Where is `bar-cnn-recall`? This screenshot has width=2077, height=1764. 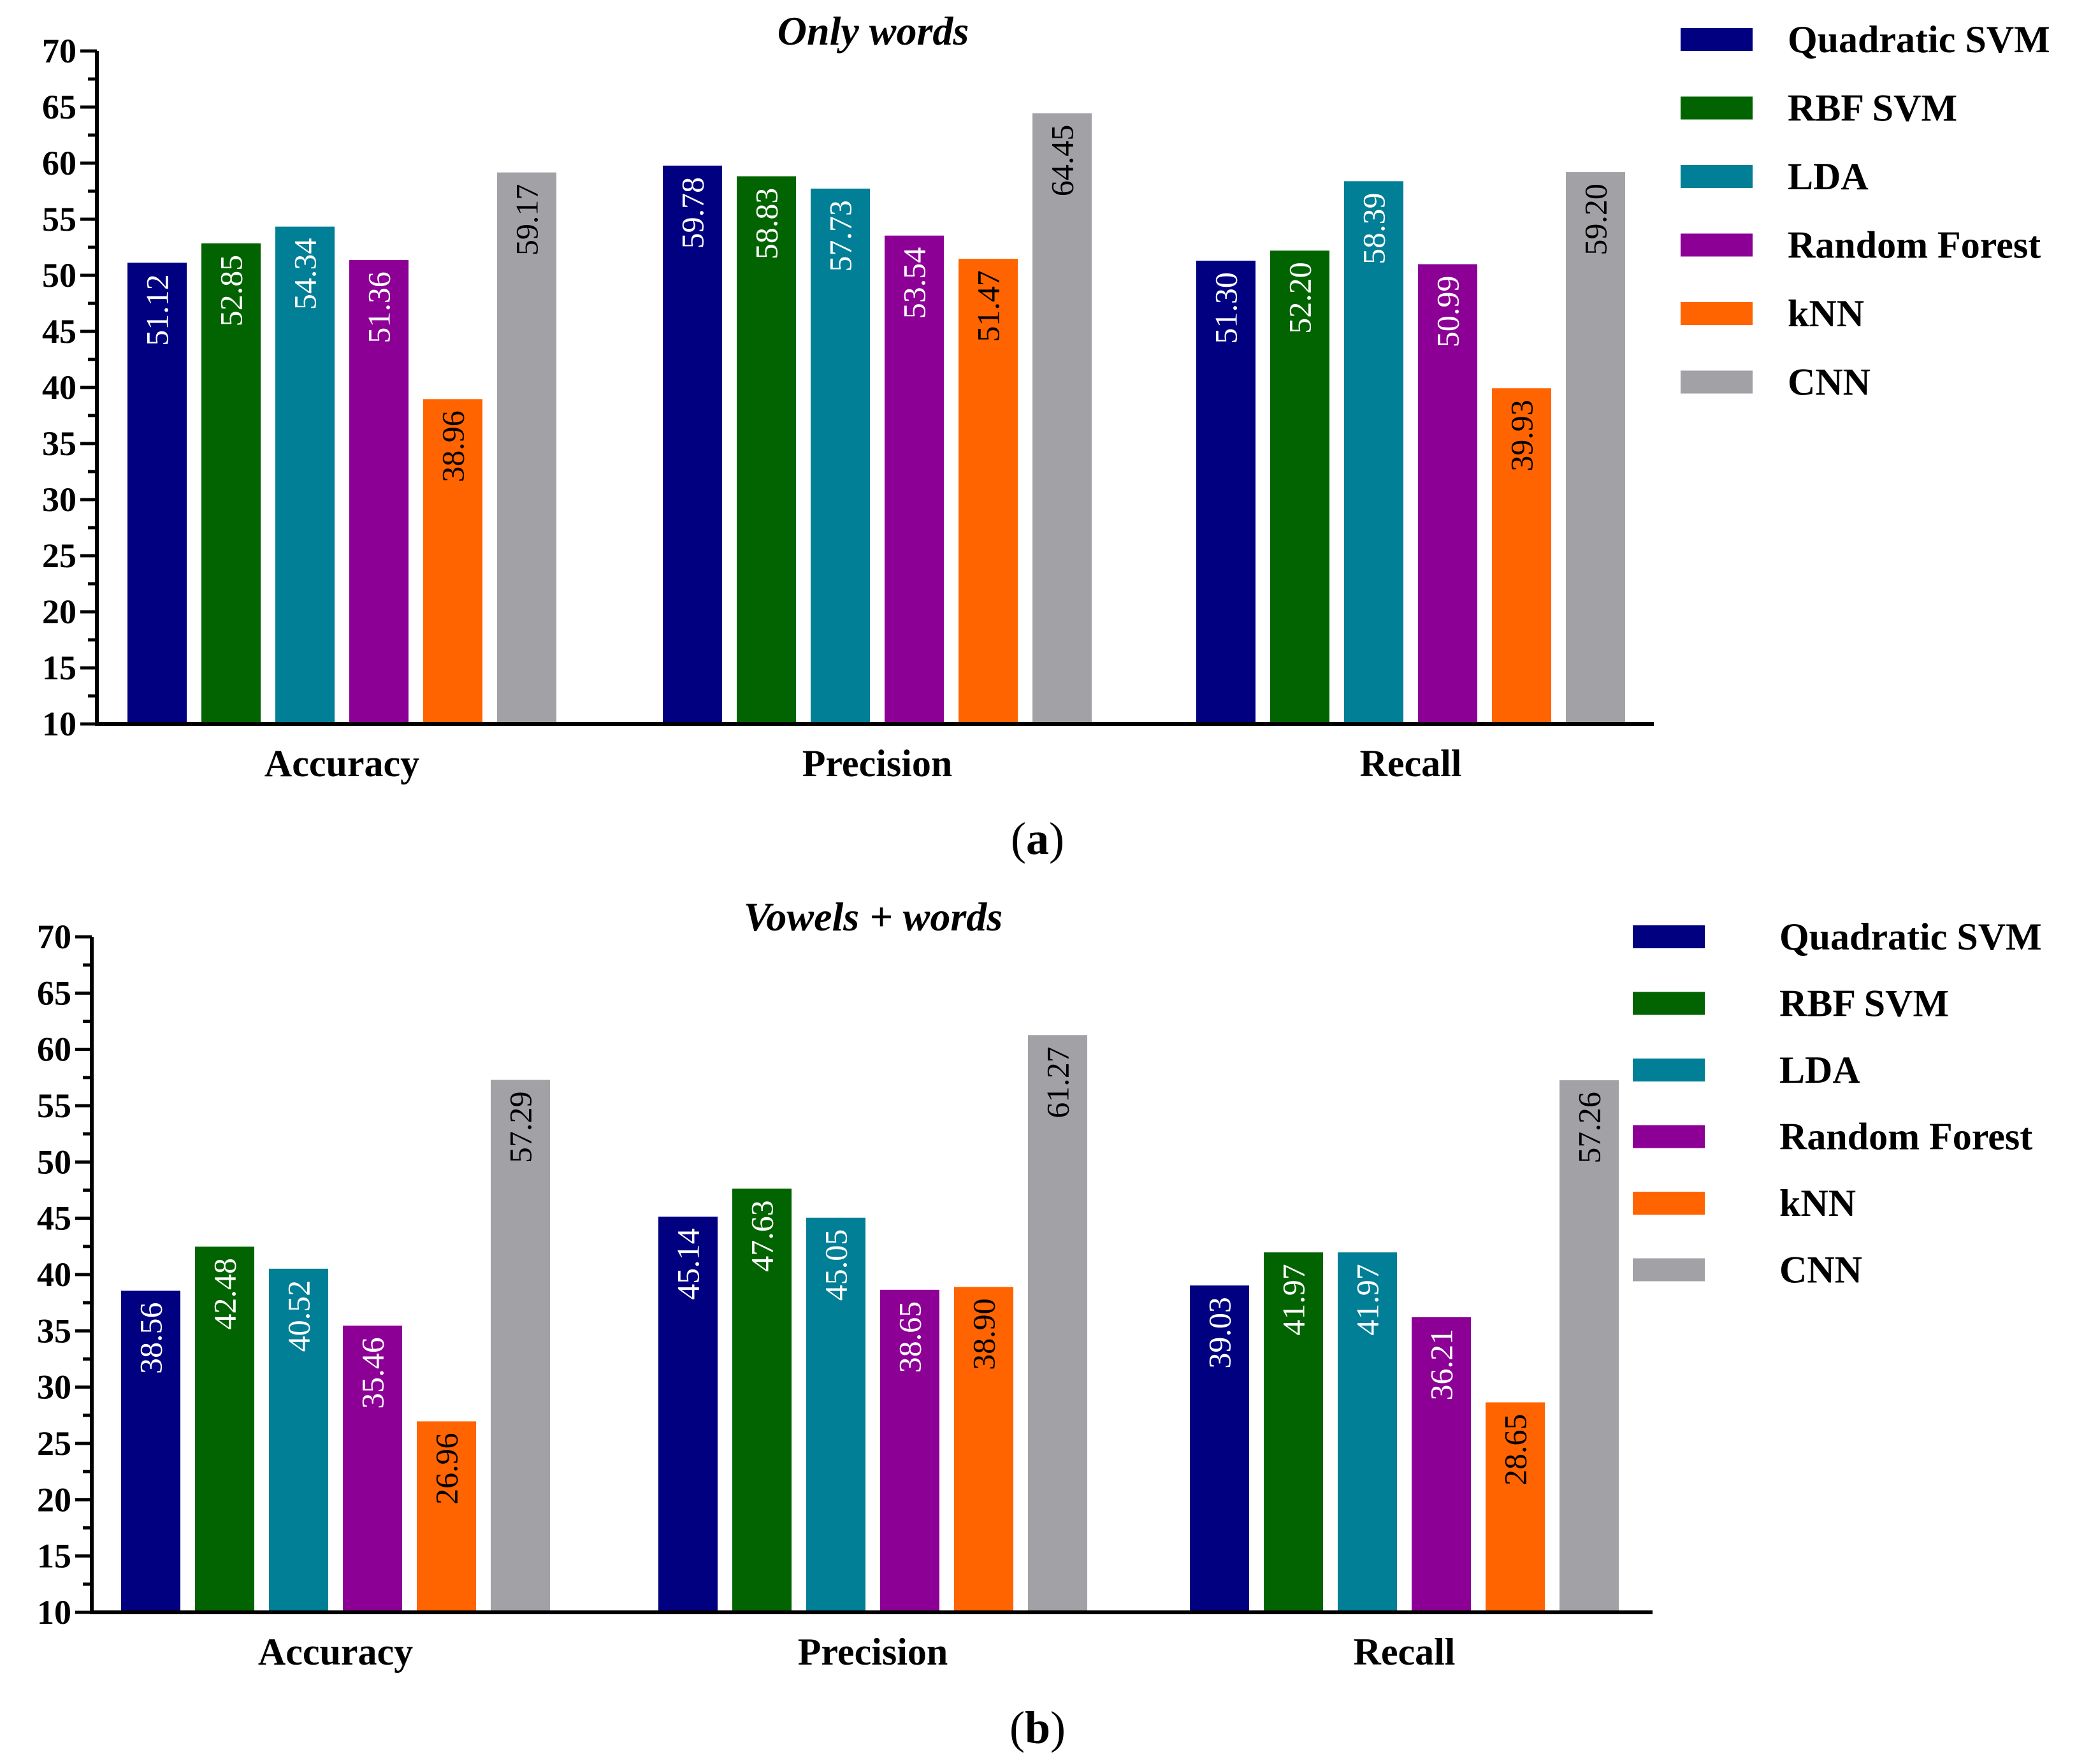
bar-cnn-recall is located at coordinates (1595, 448).